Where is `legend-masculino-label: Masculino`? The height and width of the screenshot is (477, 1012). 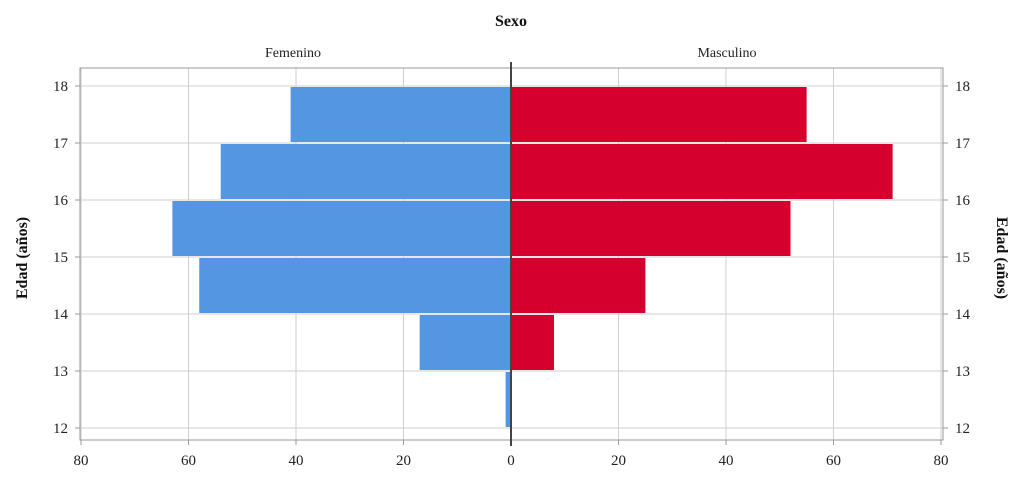 legend-masculino-label: Masculino is located at coordinates (726, 53).